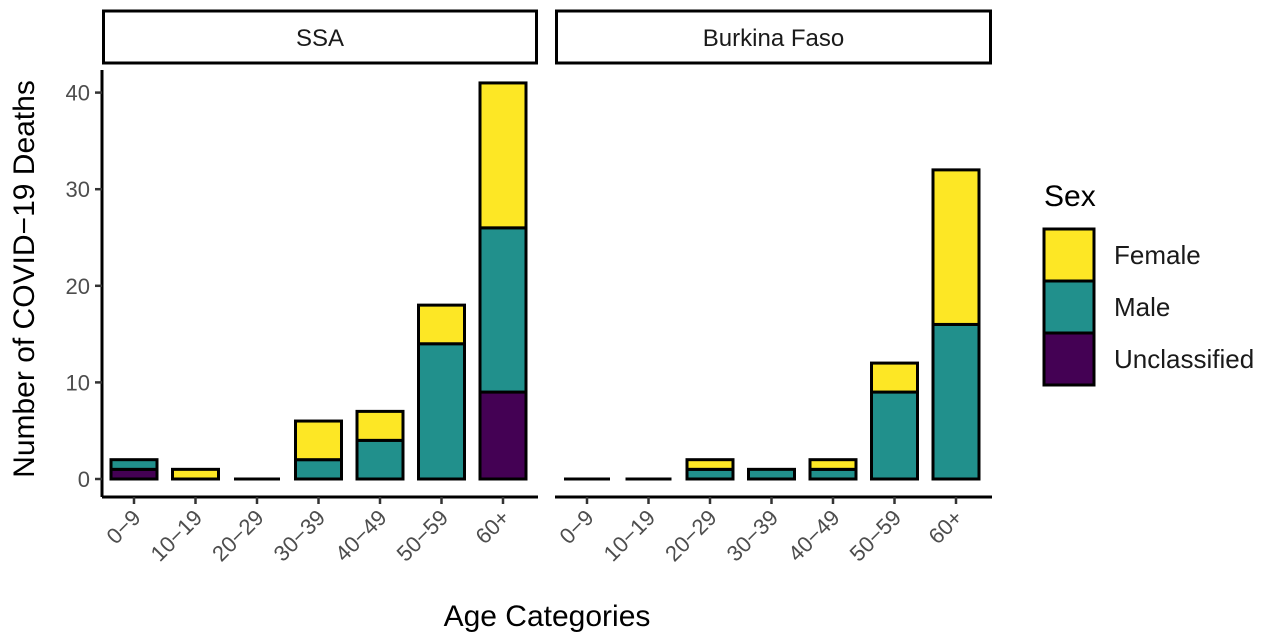  Describe the element at coordinates (78, 189) in the screenshot. I see `y-tick-label: 30` at that location.